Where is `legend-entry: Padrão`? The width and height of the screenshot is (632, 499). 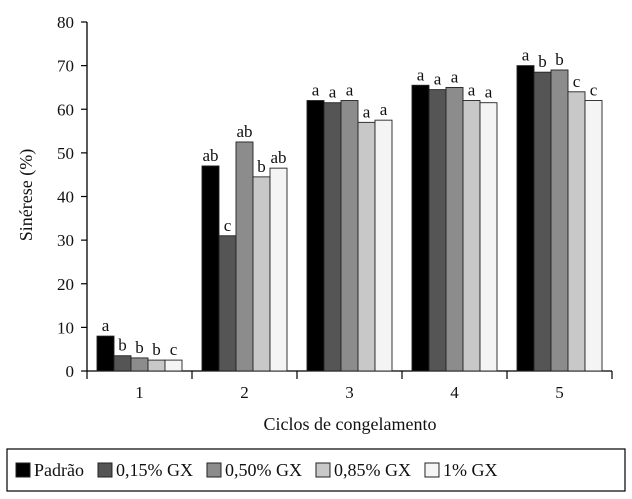
legend-entry: Padrão is located at coordinates (59, 470).